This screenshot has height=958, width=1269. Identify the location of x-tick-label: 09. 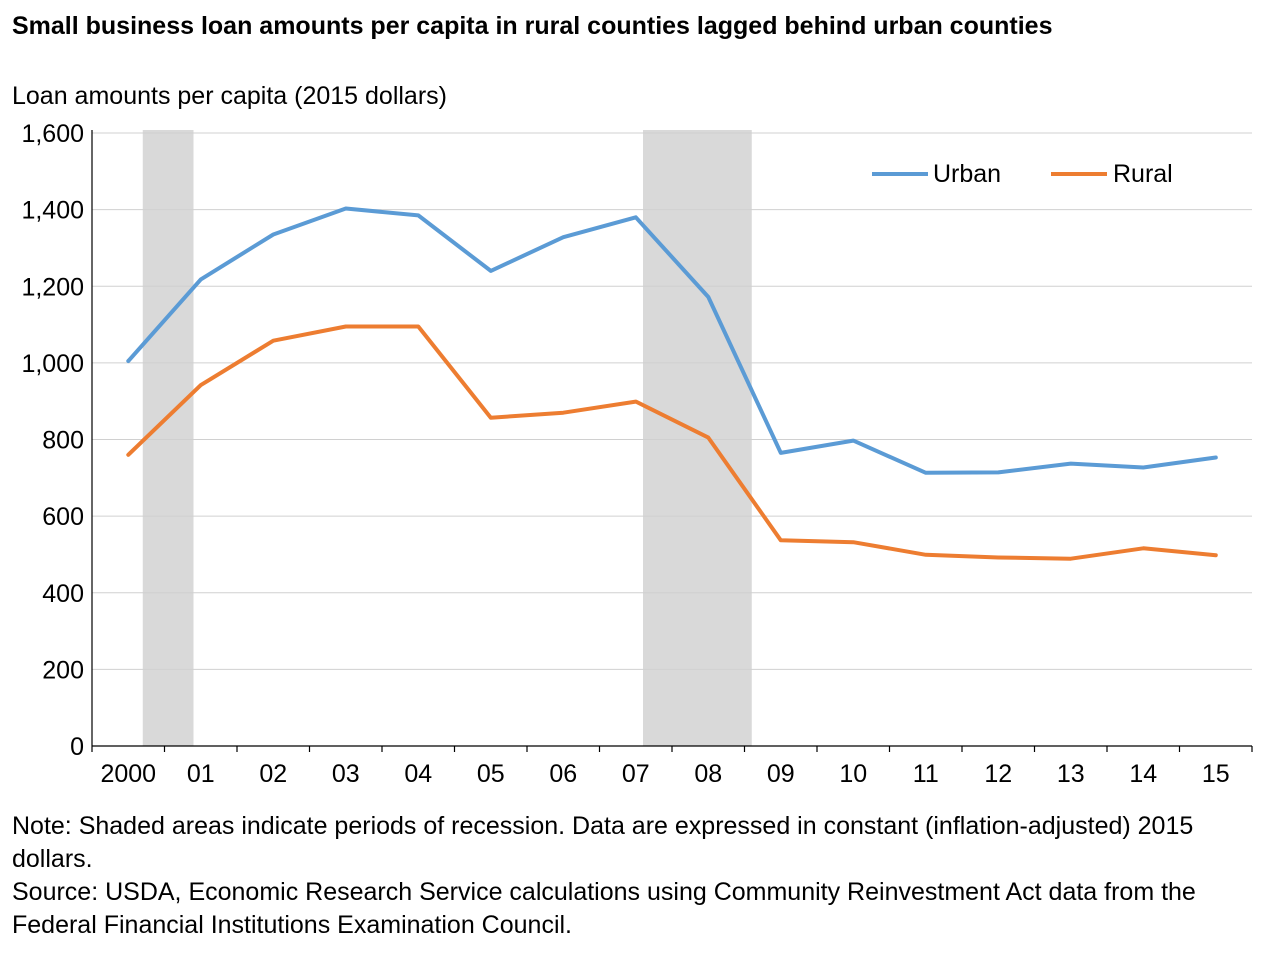
(781, 774).